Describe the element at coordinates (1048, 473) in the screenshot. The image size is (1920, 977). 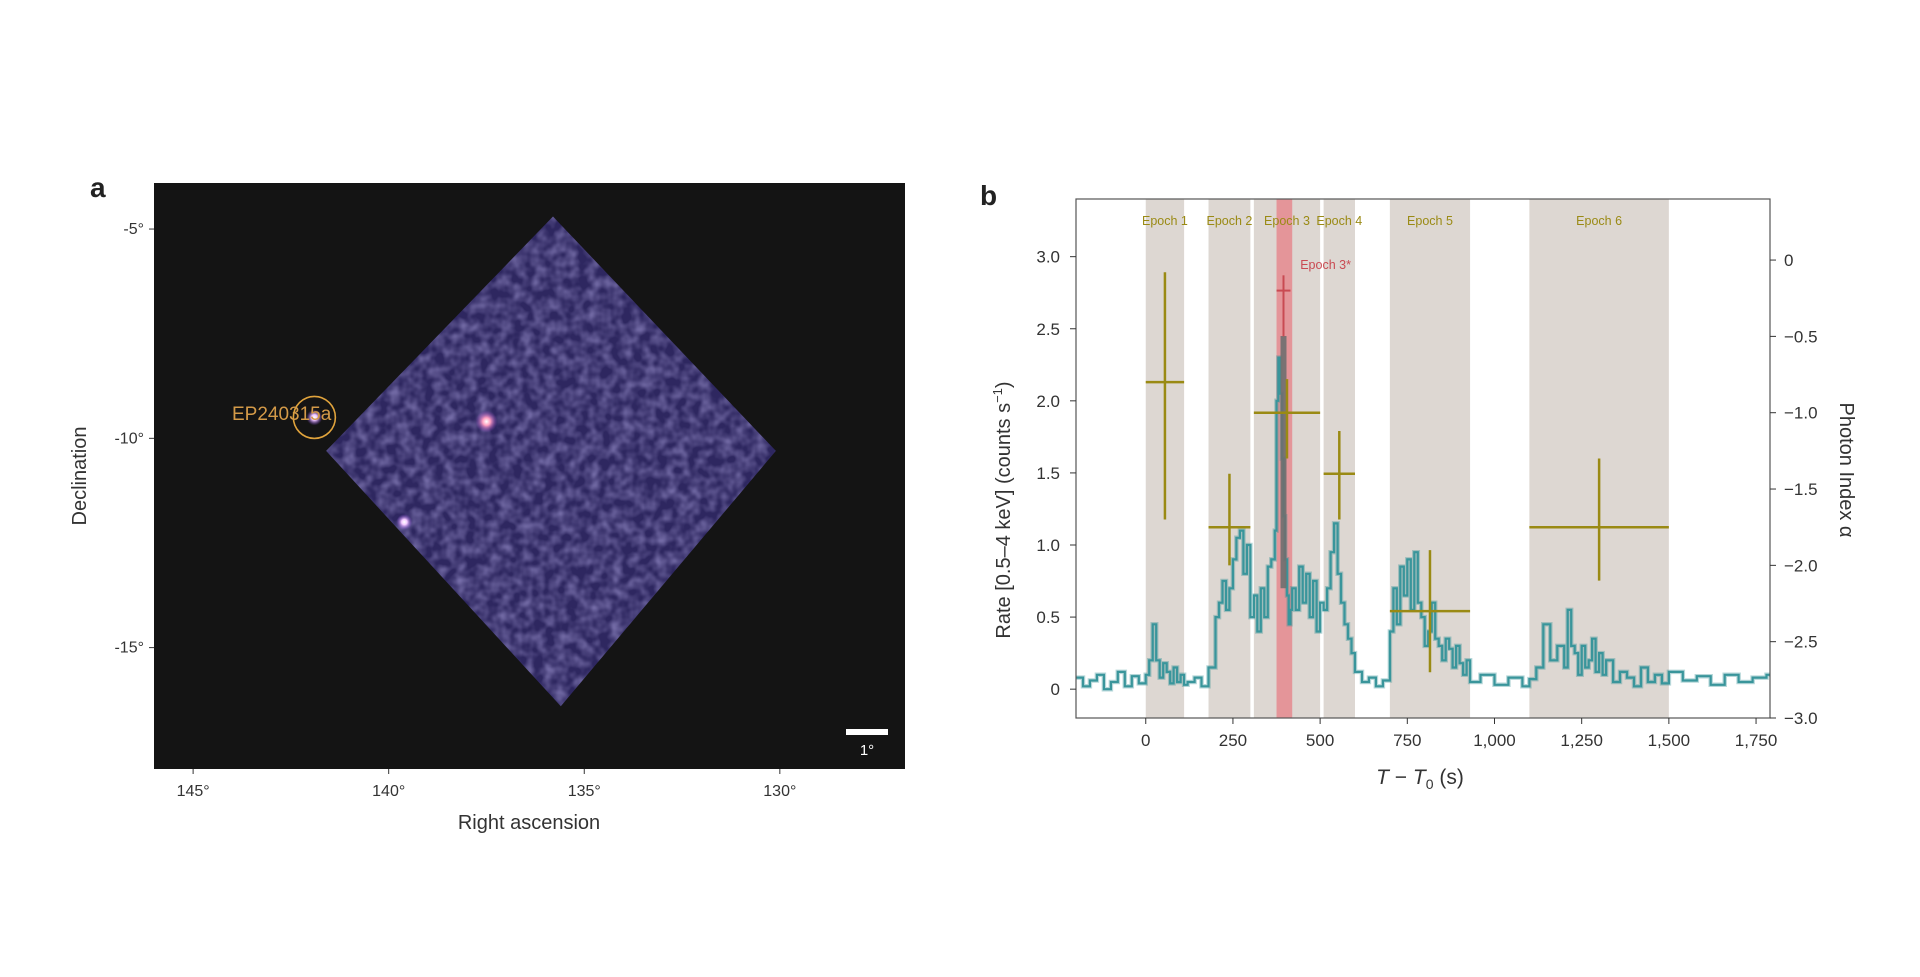
I see `panel-b-ytick-label: 1.5` at that location.